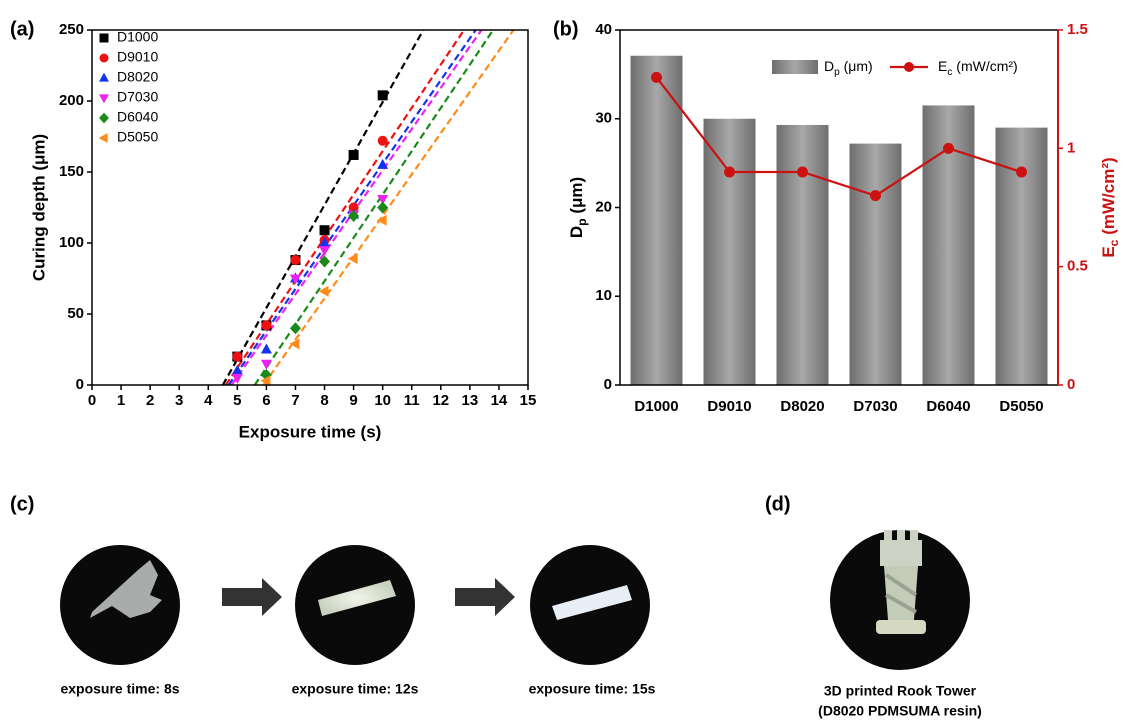 The image size is (1130, 724). What do you see at coordinates (137, 137) in the screenshot?
I see `legend-label: D5050` at bounding box center [137, 137].